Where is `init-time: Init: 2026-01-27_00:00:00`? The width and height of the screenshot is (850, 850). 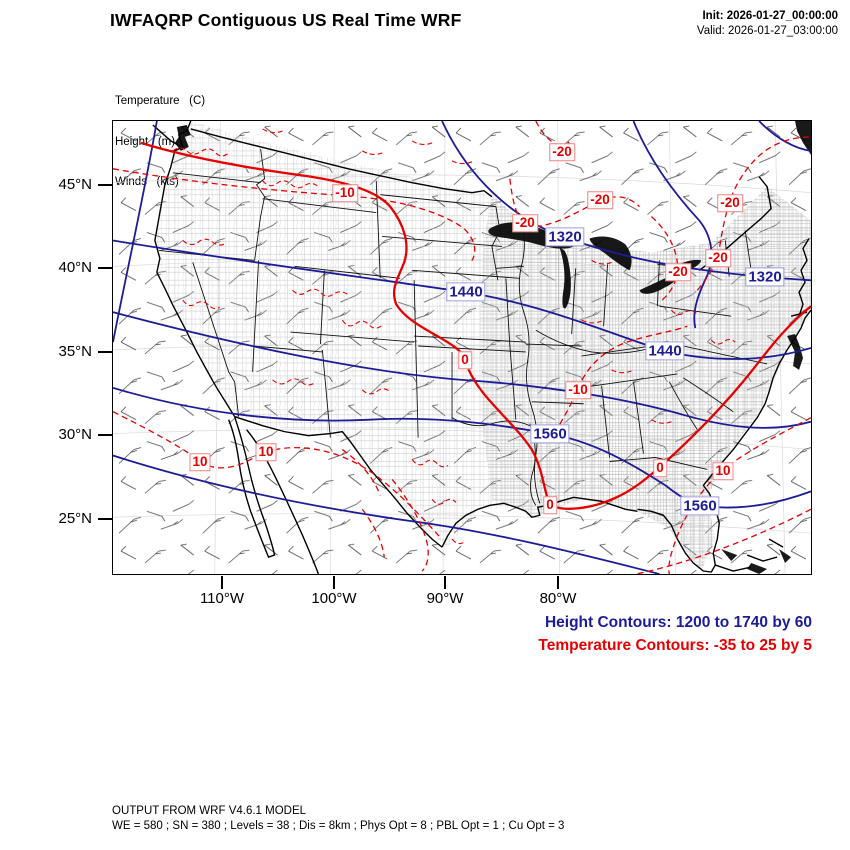 init-time: Init: 2026-01-27_00:00:00 is located at coordinates (770, 16).